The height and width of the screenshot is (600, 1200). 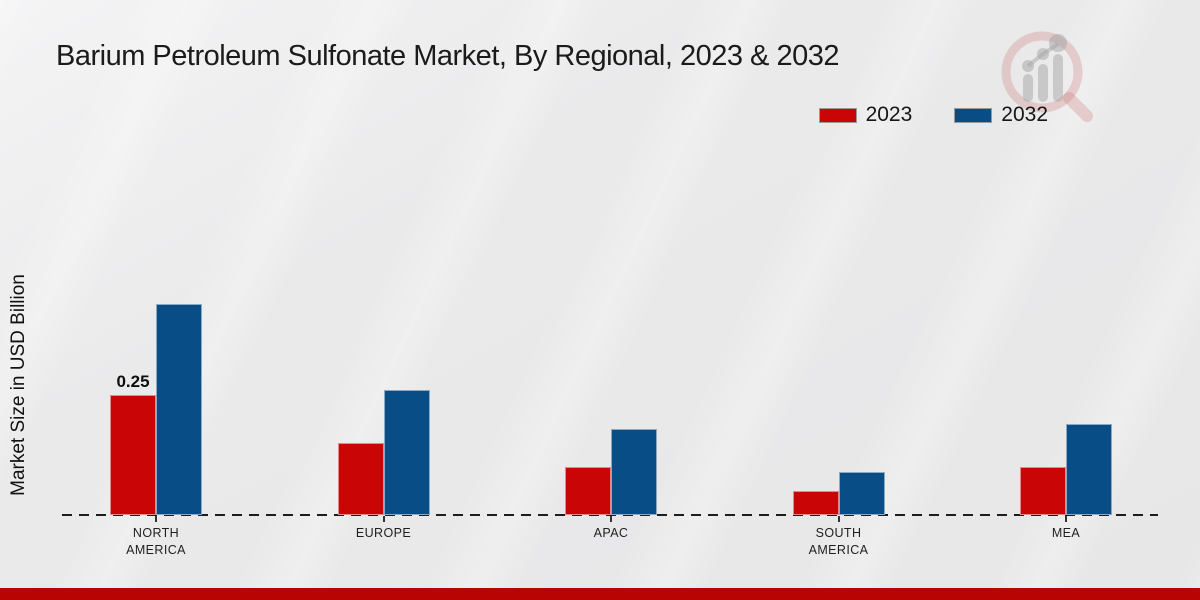 I want to click on bar-2032-europe, so click(x=406, y=452).